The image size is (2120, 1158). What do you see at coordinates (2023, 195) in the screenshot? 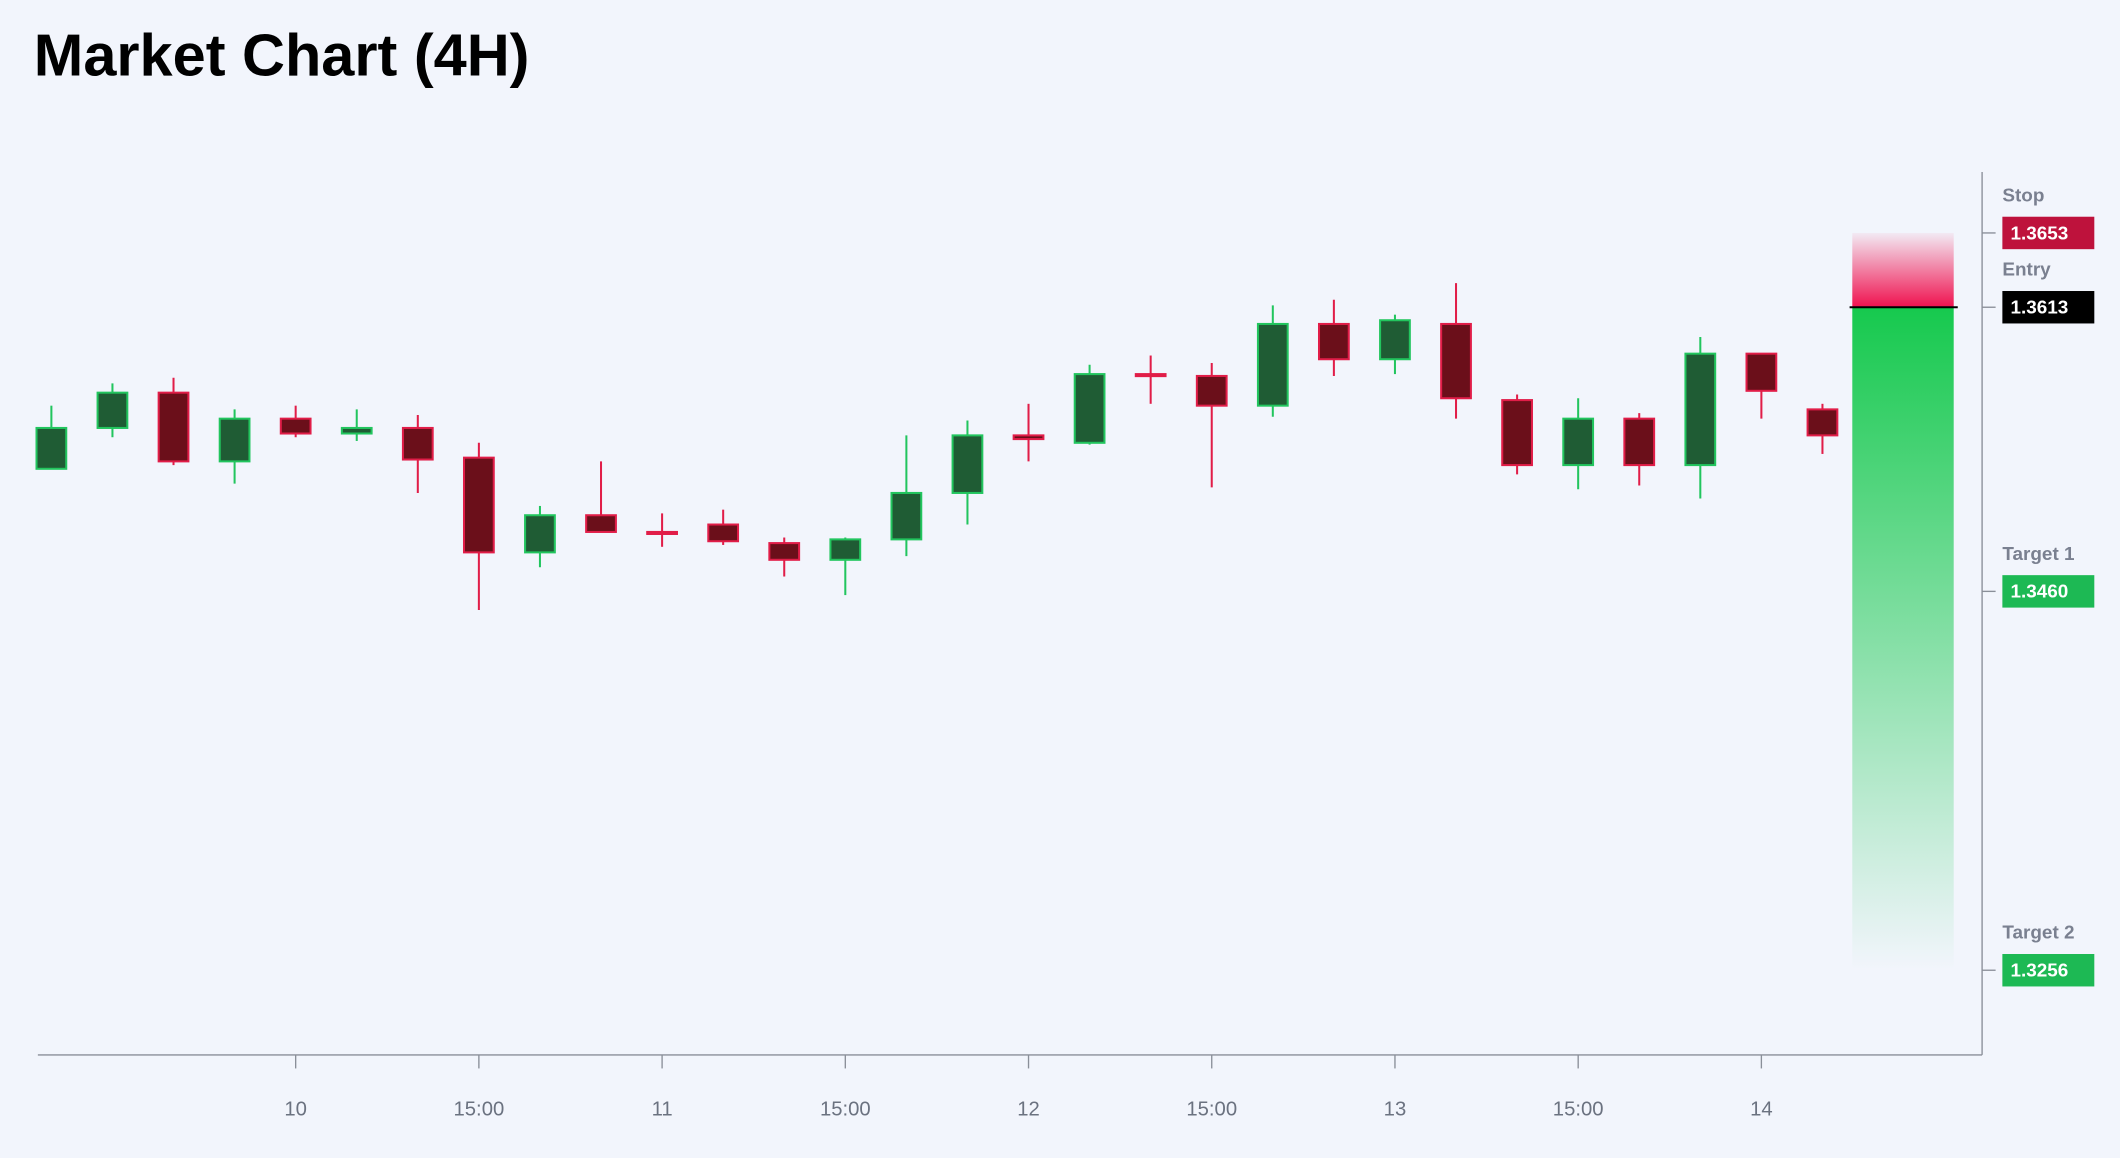
I see `level-name: Stop` at bounding box center [2023, 195].